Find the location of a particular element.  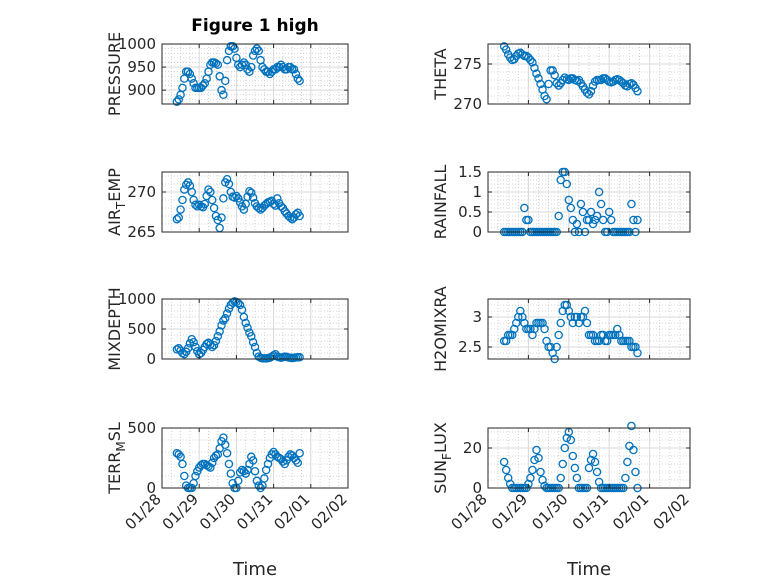

y-axis-label: AIRTEMP is located at coordinates (116, 202).